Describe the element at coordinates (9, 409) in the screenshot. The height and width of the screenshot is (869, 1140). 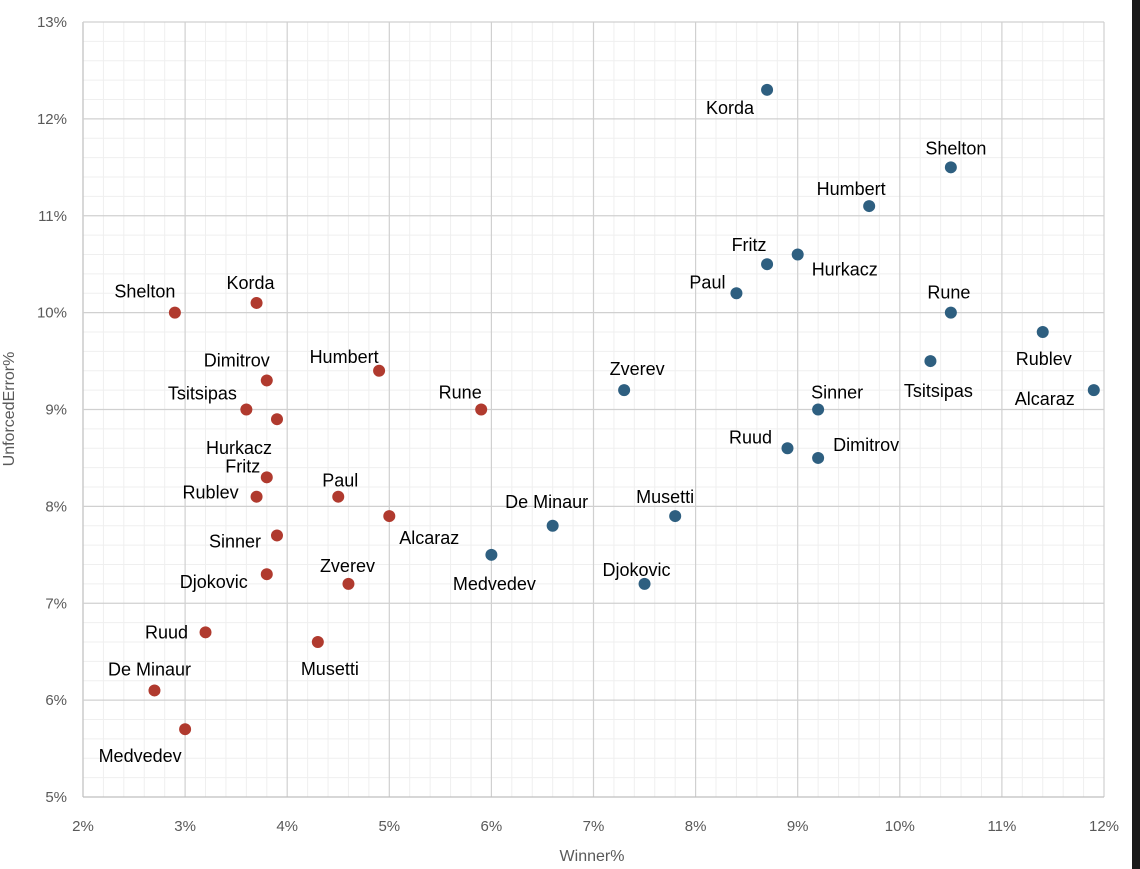
I see `y-axis-title: UnforcedError%` at that location.